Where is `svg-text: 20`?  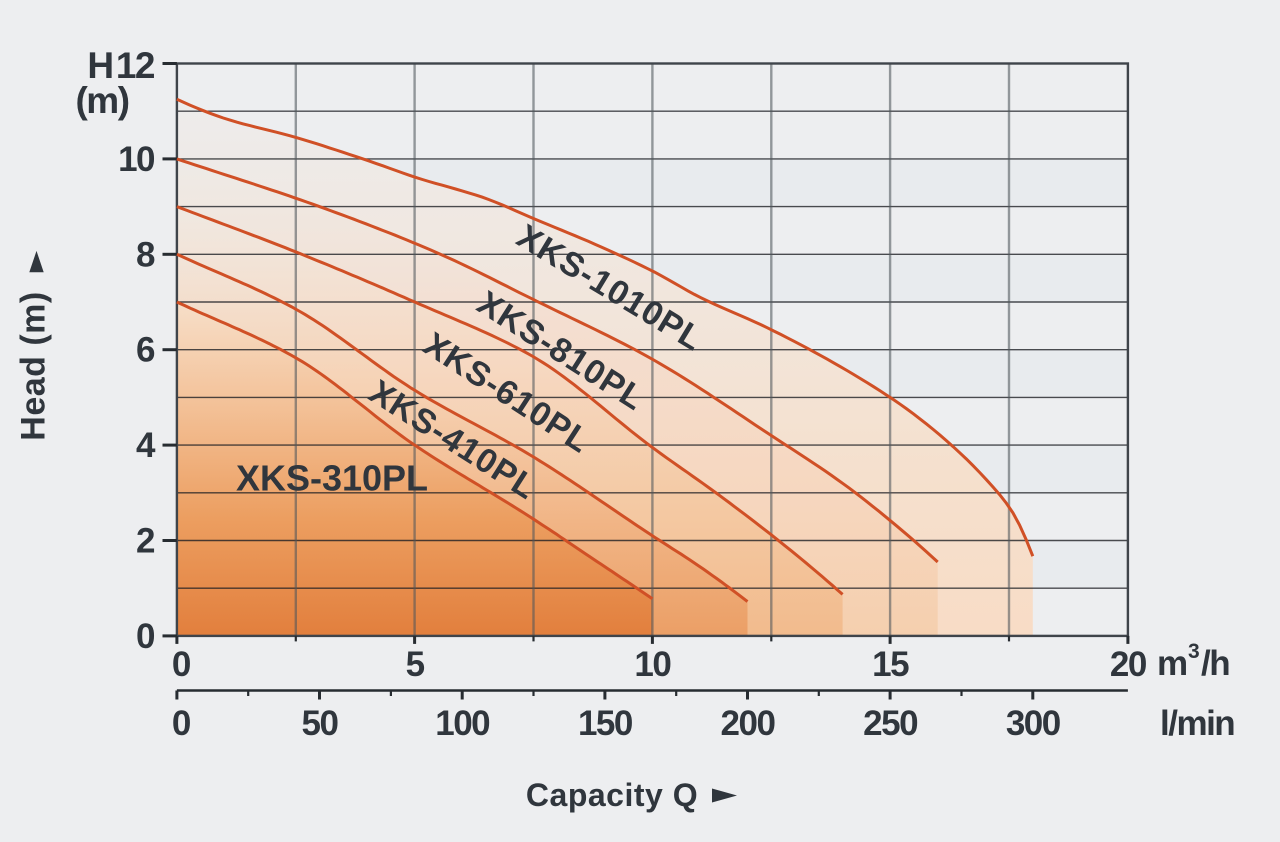 svg-text: 20 is located at coordinates (1128, 664).